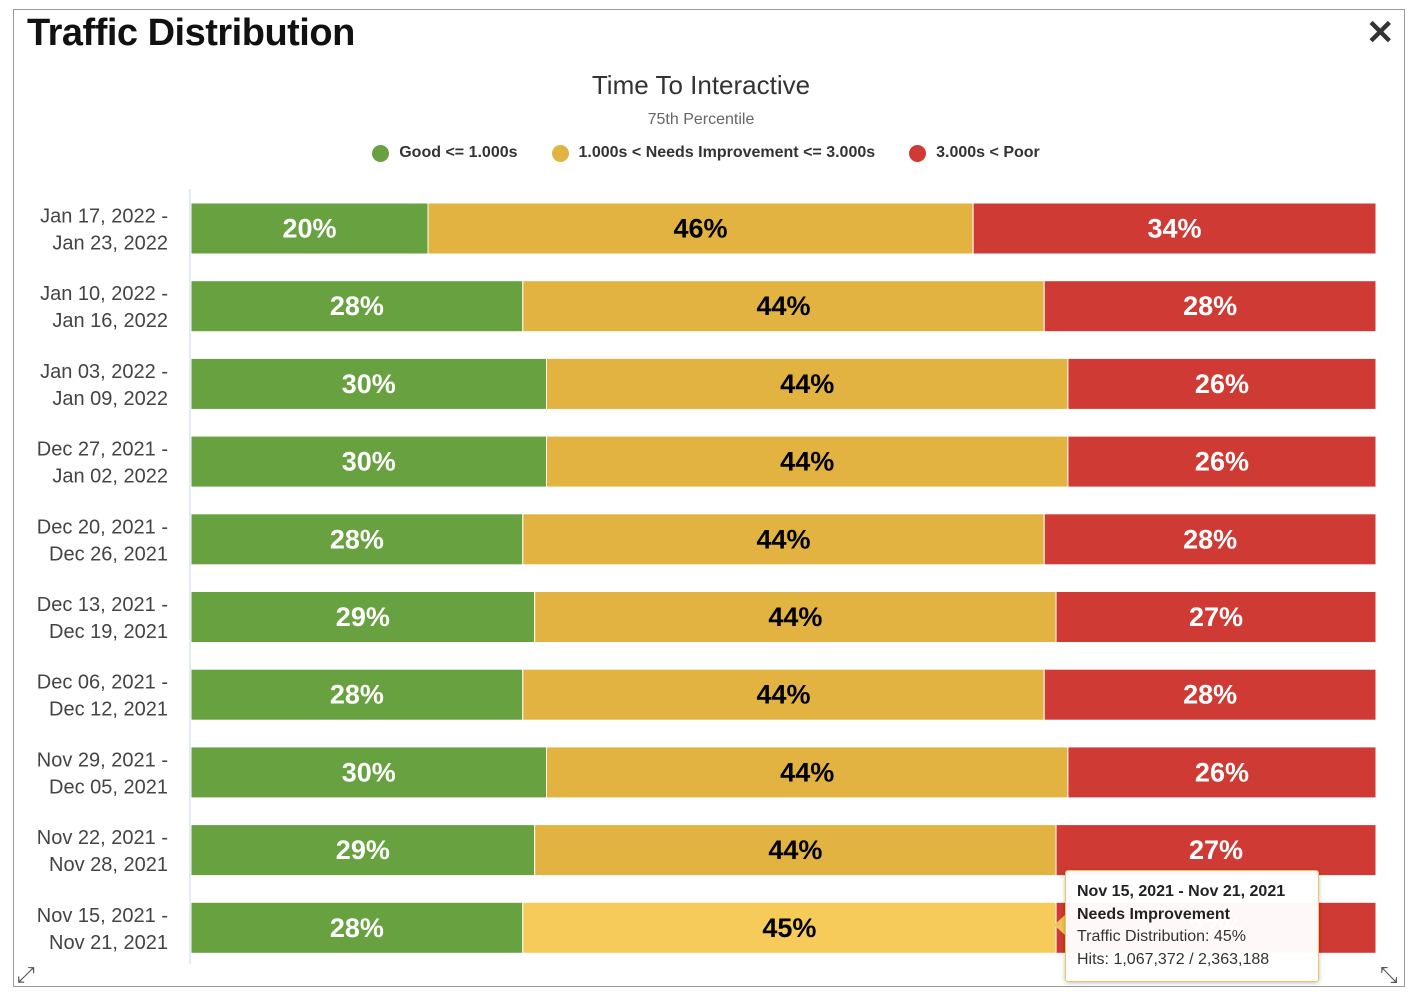  What do you see at coordinates (102, 916) in the screenshot?
I see `y-tick-label: Nov 15, 2021 -` at bounding box center [102, 916].